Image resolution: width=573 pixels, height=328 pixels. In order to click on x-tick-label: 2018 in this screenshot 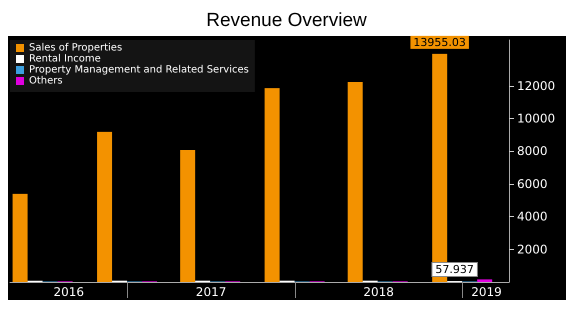, I will do `click(378, 292)`.